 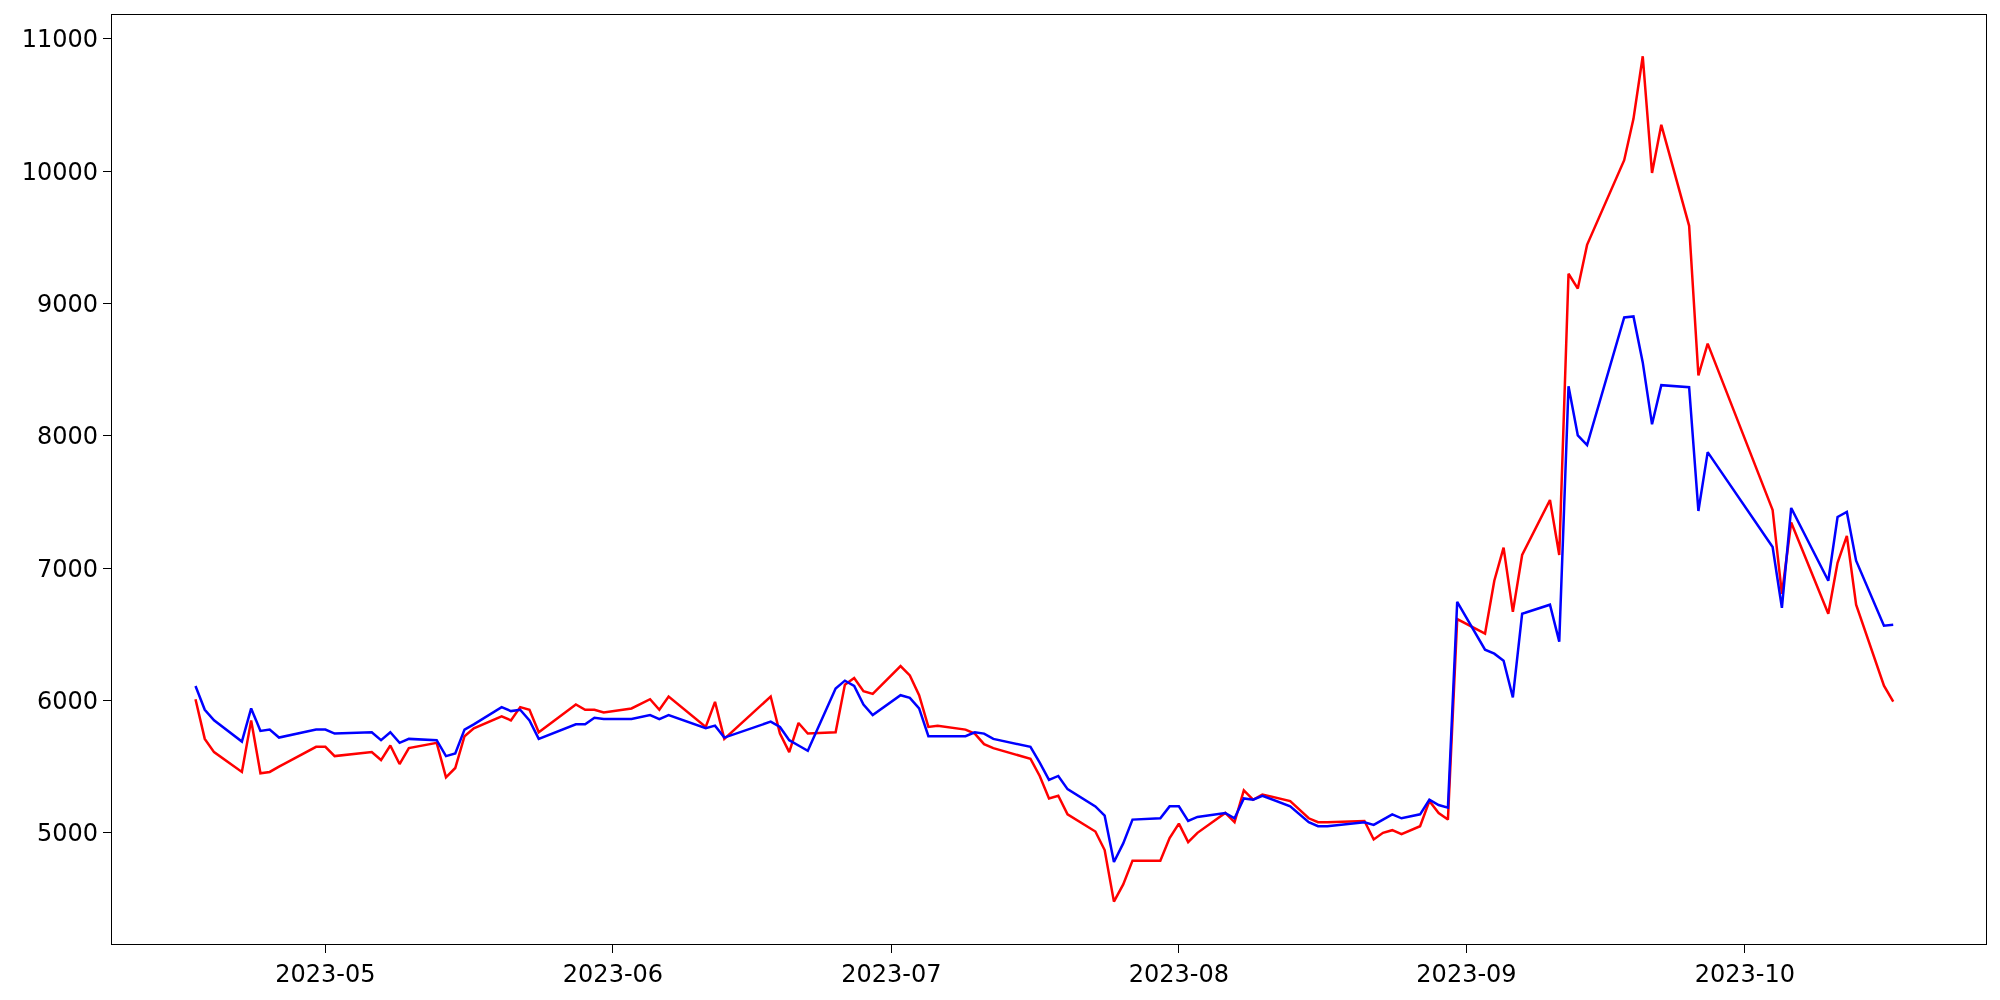 I want to click on y-tick-label: 9000, so click(x=67, y=303).